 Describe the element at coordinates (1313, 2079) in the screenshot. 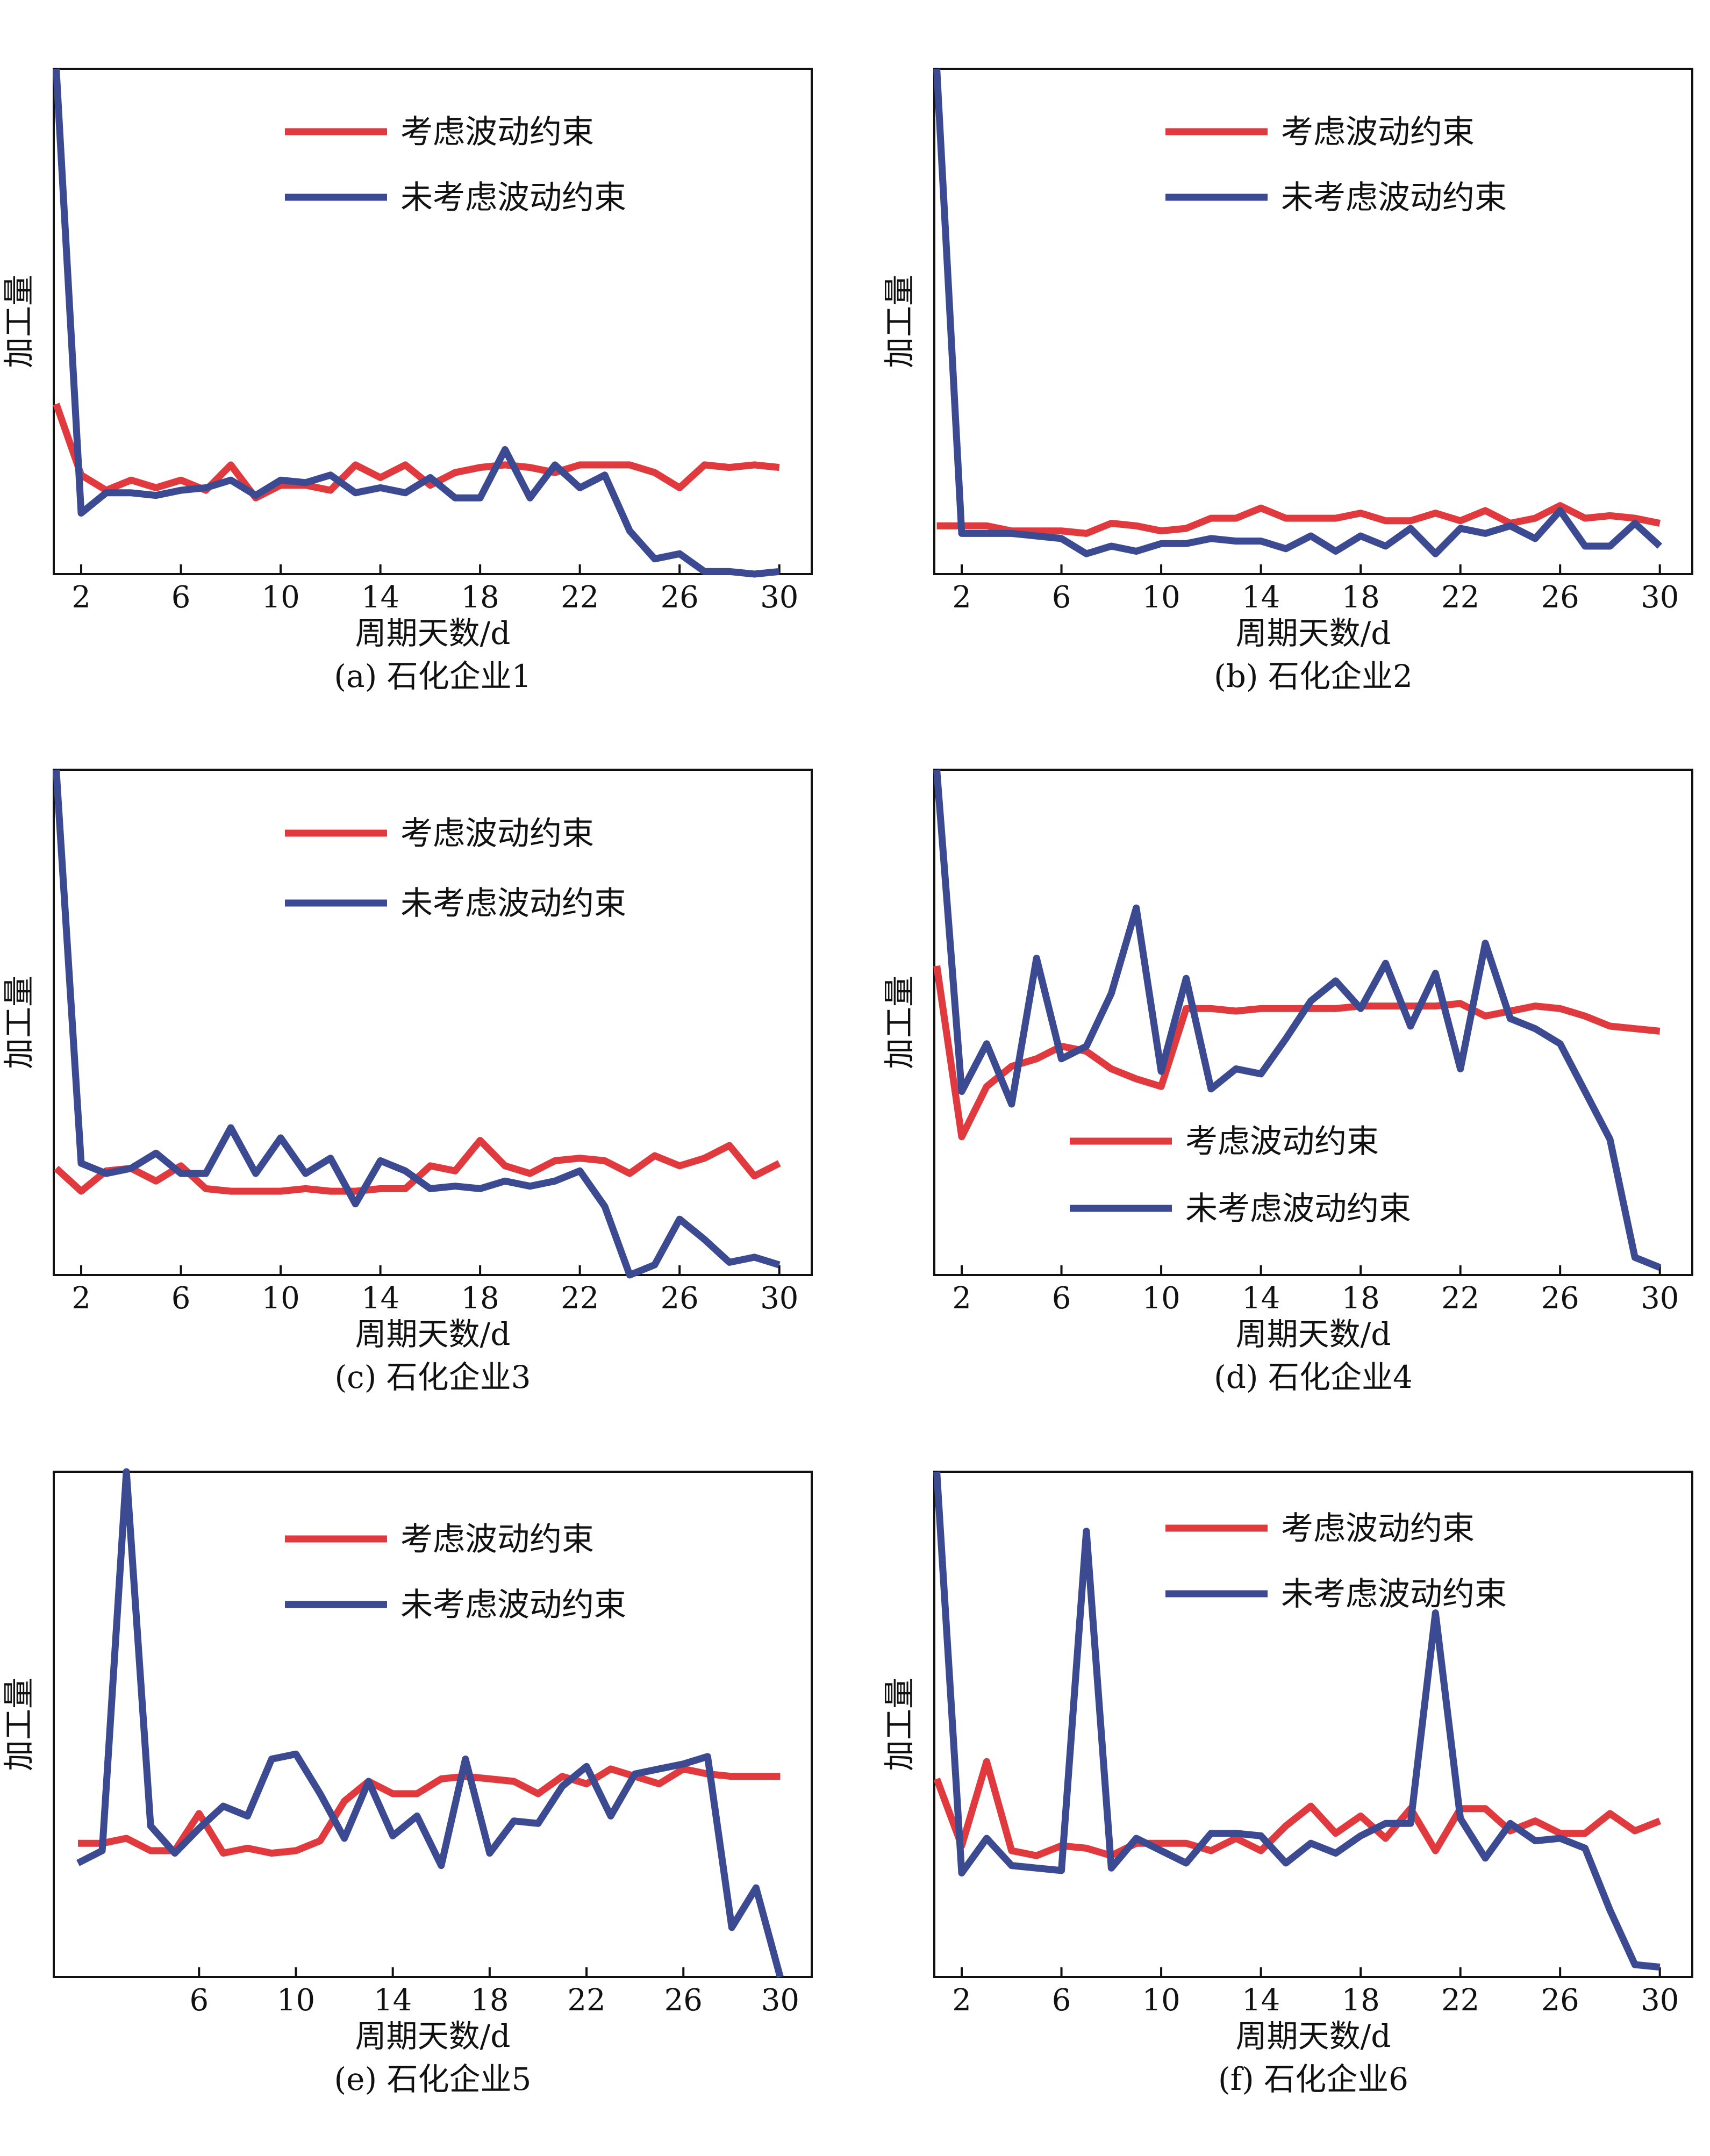

I see `panel-caption: (f) 石化企业6` at that location.